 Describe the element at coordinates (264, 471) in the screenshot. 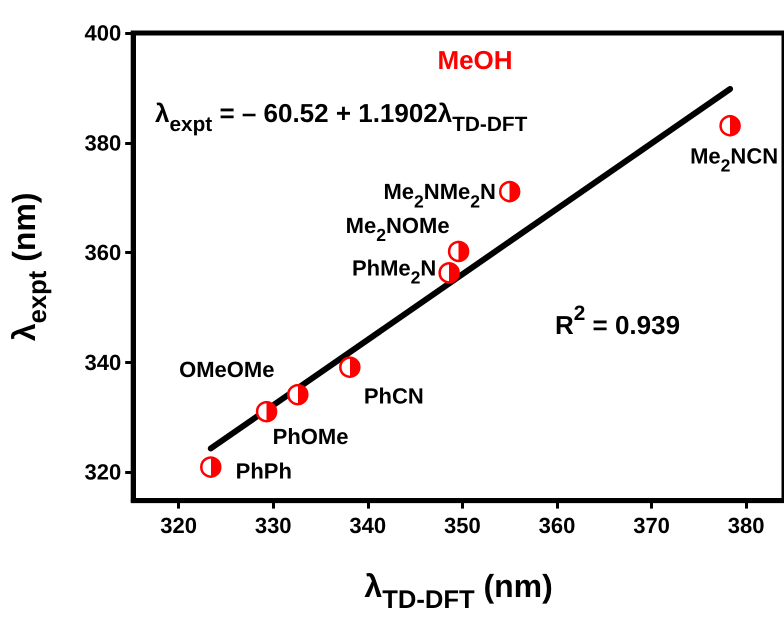

I see `annotation: PhPh` at that location.